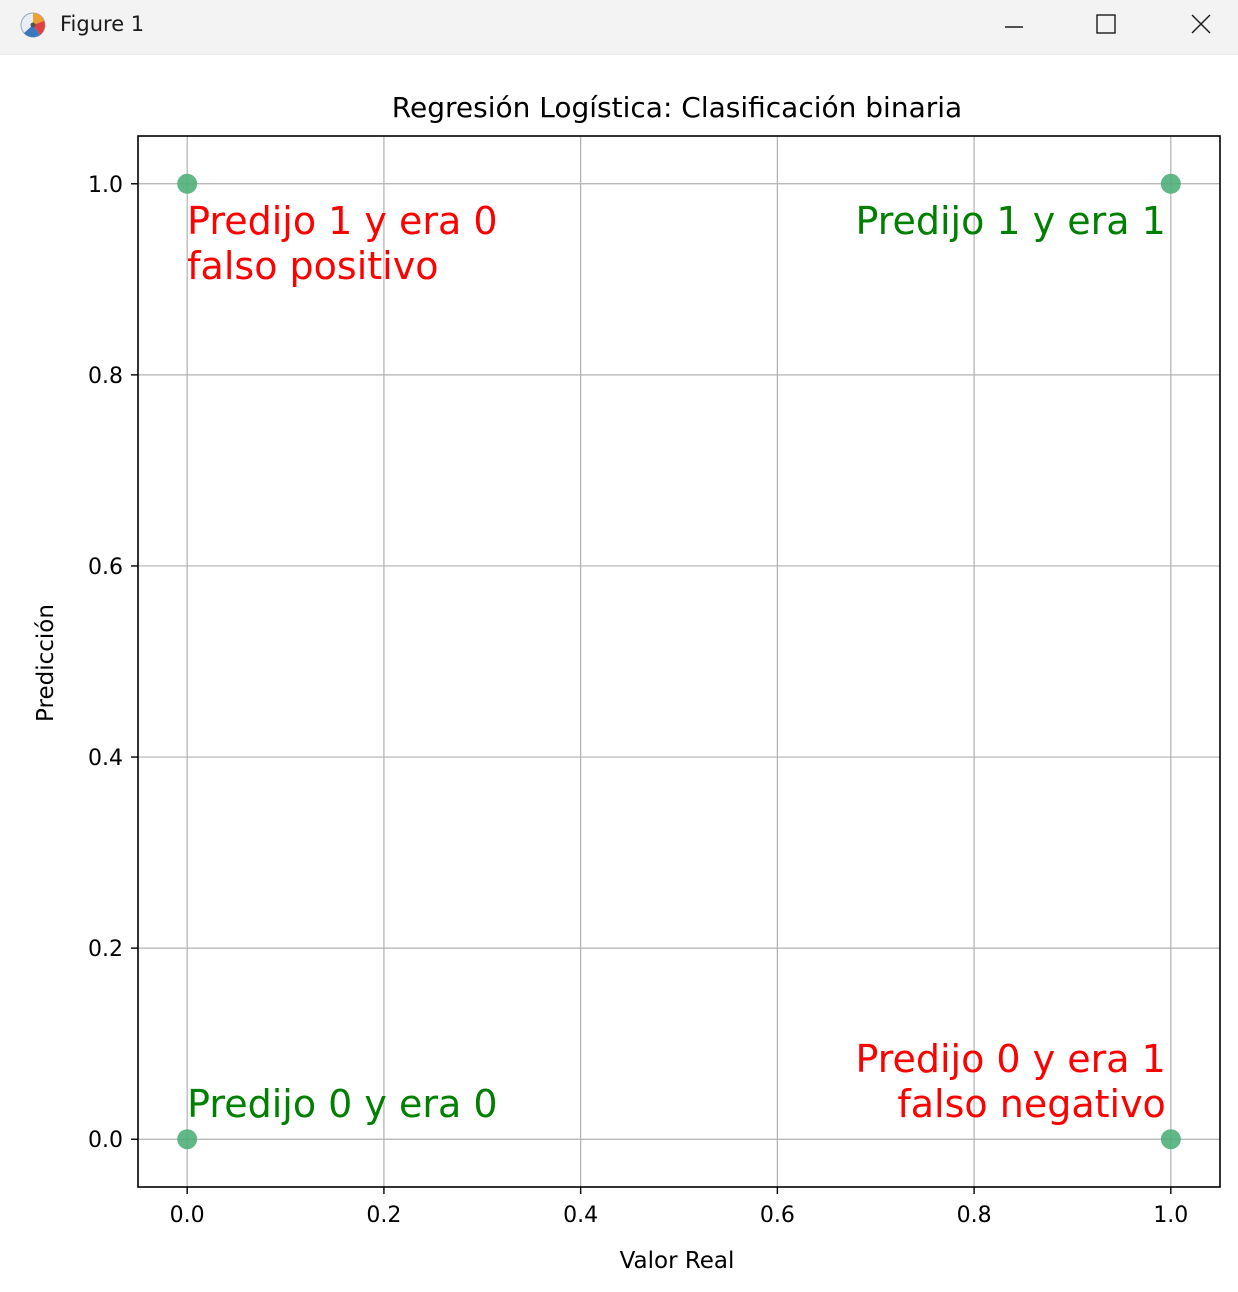 This screenshot has height=1292, width=1238. Describe the element at coordinates (1170, 1215) in the screenshot. I see `x-tick-label: 1.0` at that location.